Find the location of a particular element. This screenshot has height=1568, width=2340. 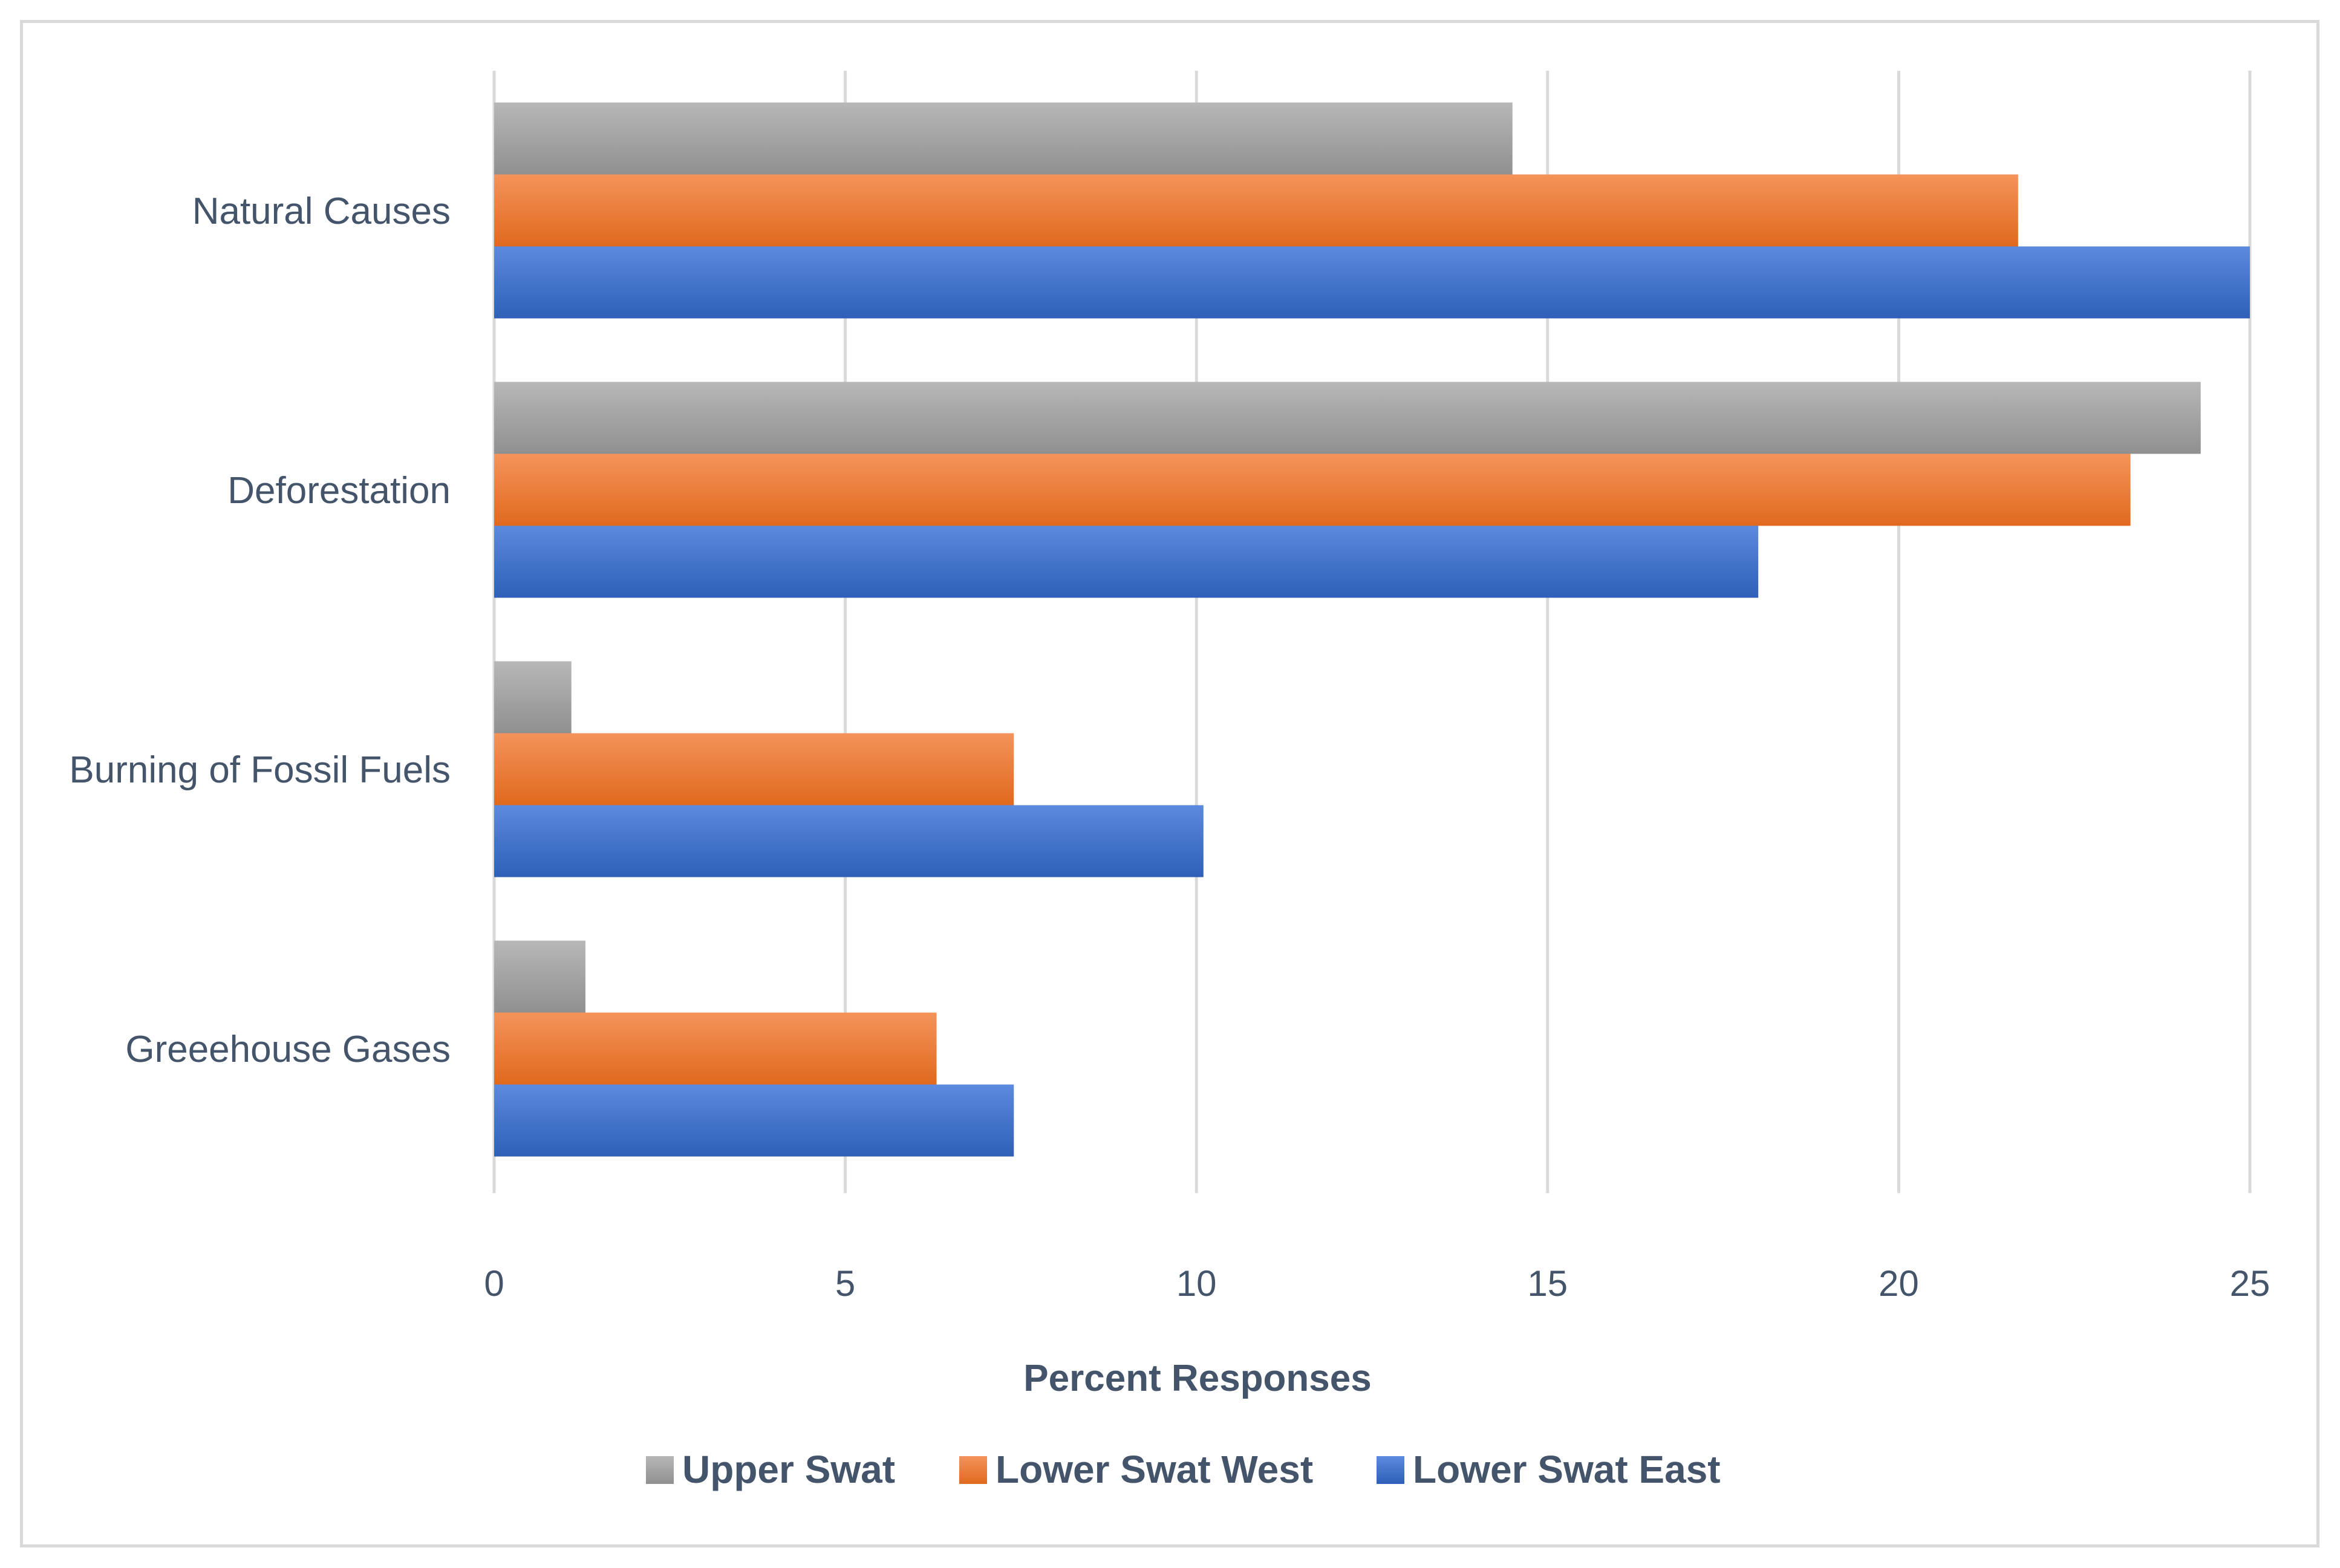

legend-swatch-upper-swat is located at coordinates (660, 1470).